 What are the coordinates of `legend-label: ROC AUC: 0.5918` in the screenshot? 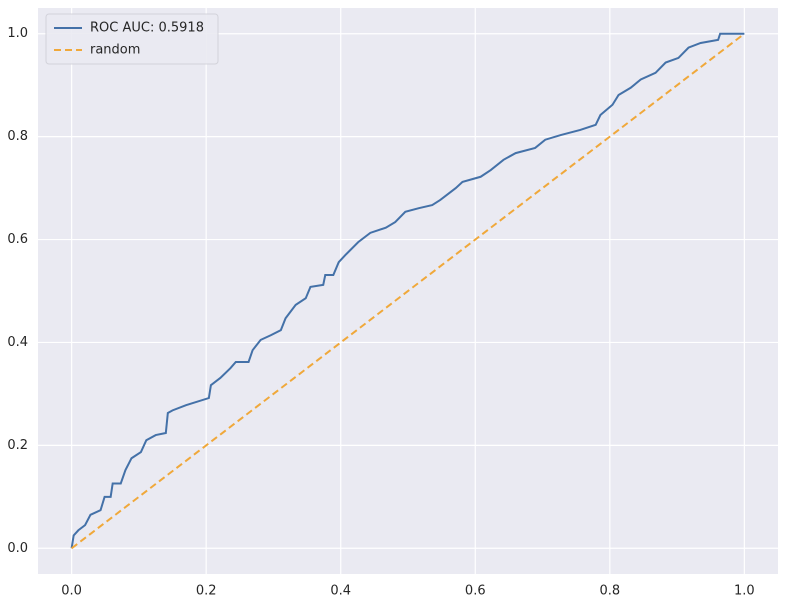 It's located at (147, 28).